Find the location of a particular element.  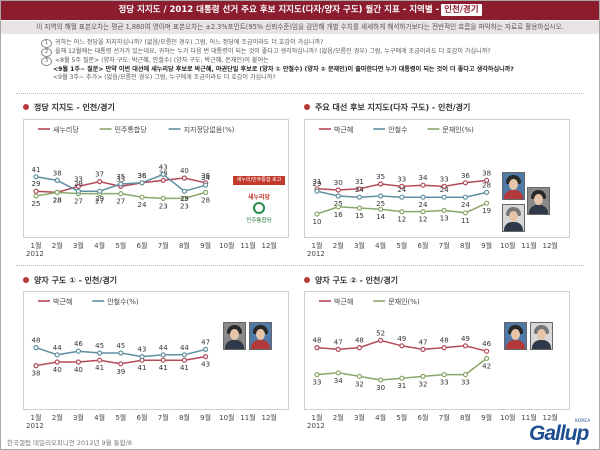

month-tick-label: 8월 is located at coordinates (184, 246).